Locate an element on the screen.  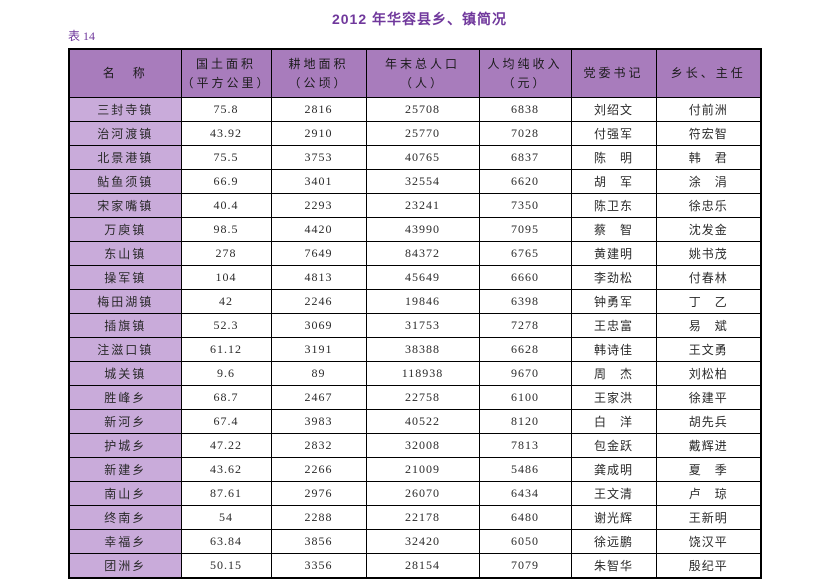
township-name-cell: 梅田湖镇 is located at coordinates (125, 301).